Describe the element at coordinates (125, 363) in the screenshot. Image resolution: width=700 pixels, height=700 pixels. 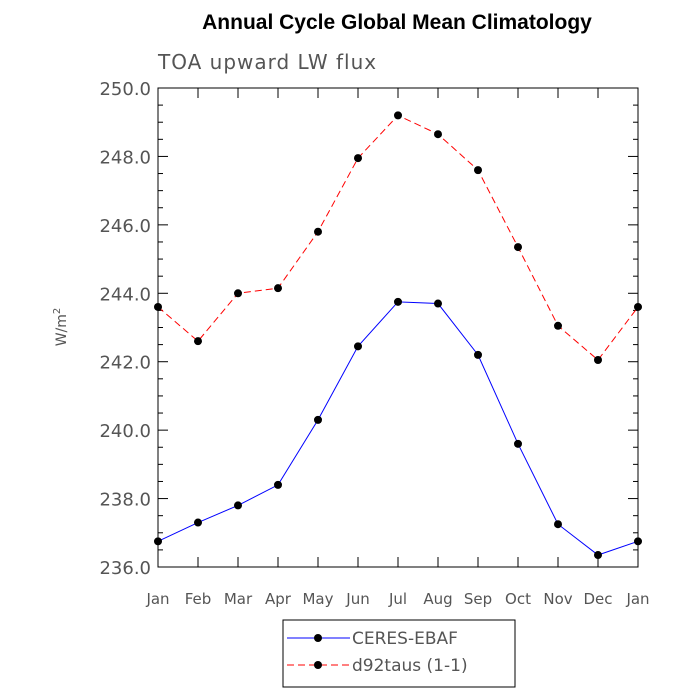
I see `y-tick-label: 242.0` at that location.